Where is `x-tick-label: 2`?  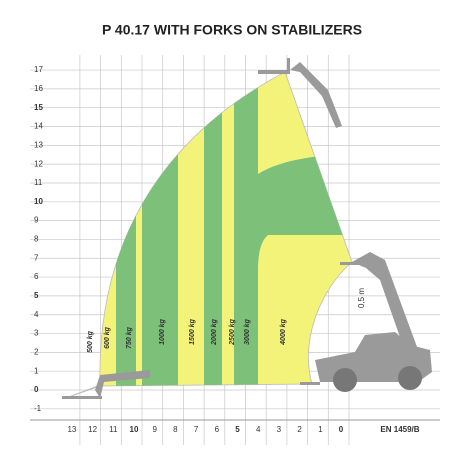
x-tick-label: 2 is located at coordinates (299, 429).